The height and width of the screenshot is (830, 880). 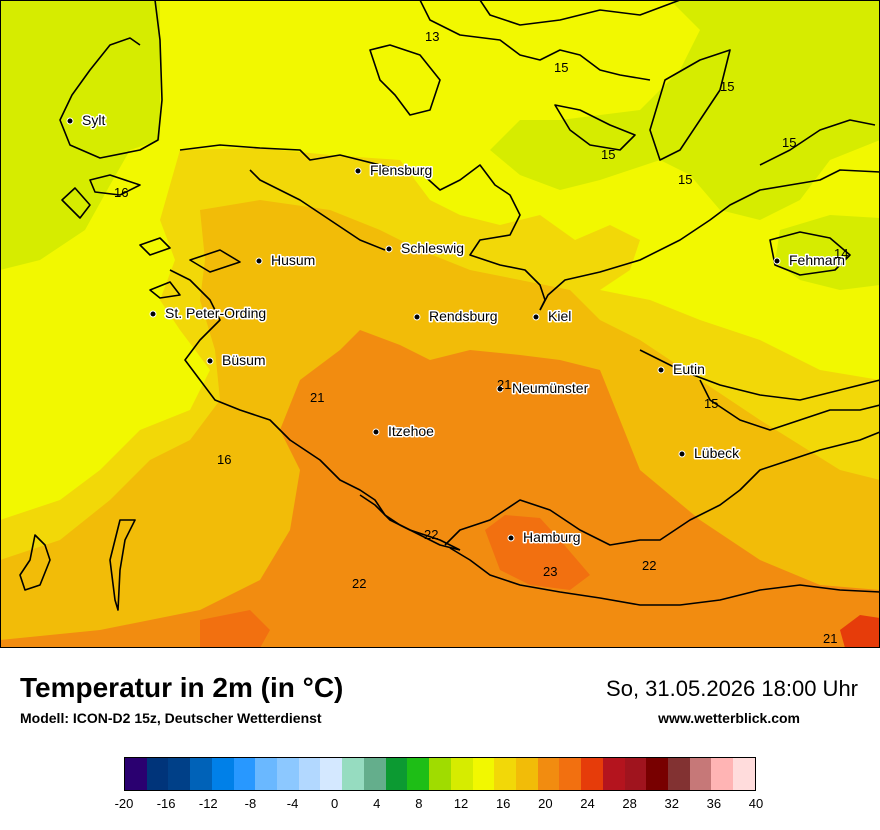 What do you see at coordinates (401, 170) in the screenshot?
I see `city-label: Flensburg` at bounding box center [401, 170].